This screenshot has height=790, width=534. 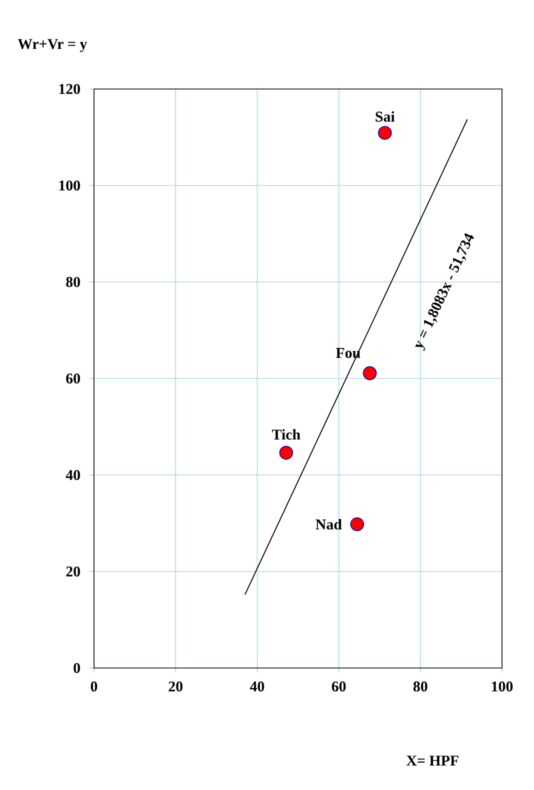 What do you see at coordinates (329, 524) in the screenshot?
I see `annotation: Nad` at bounding box center [329, 524].